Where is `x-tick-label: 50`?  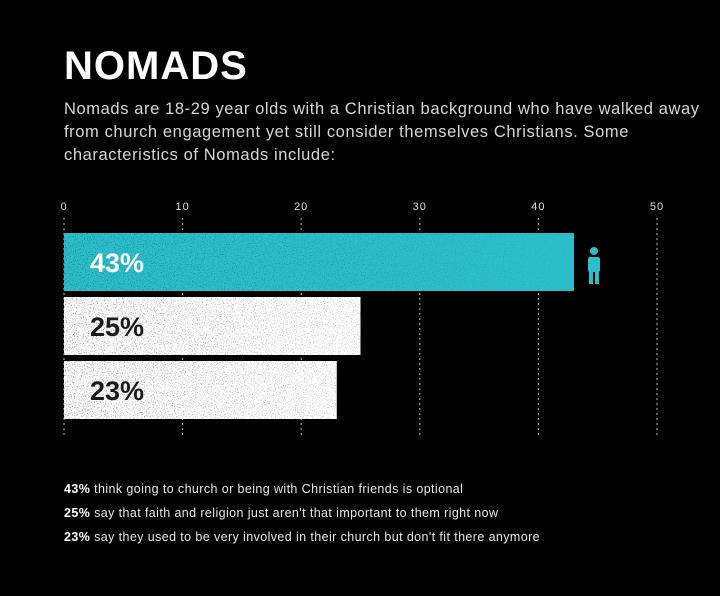 x-tick-label: 50 is located at coordinates (657, 207).